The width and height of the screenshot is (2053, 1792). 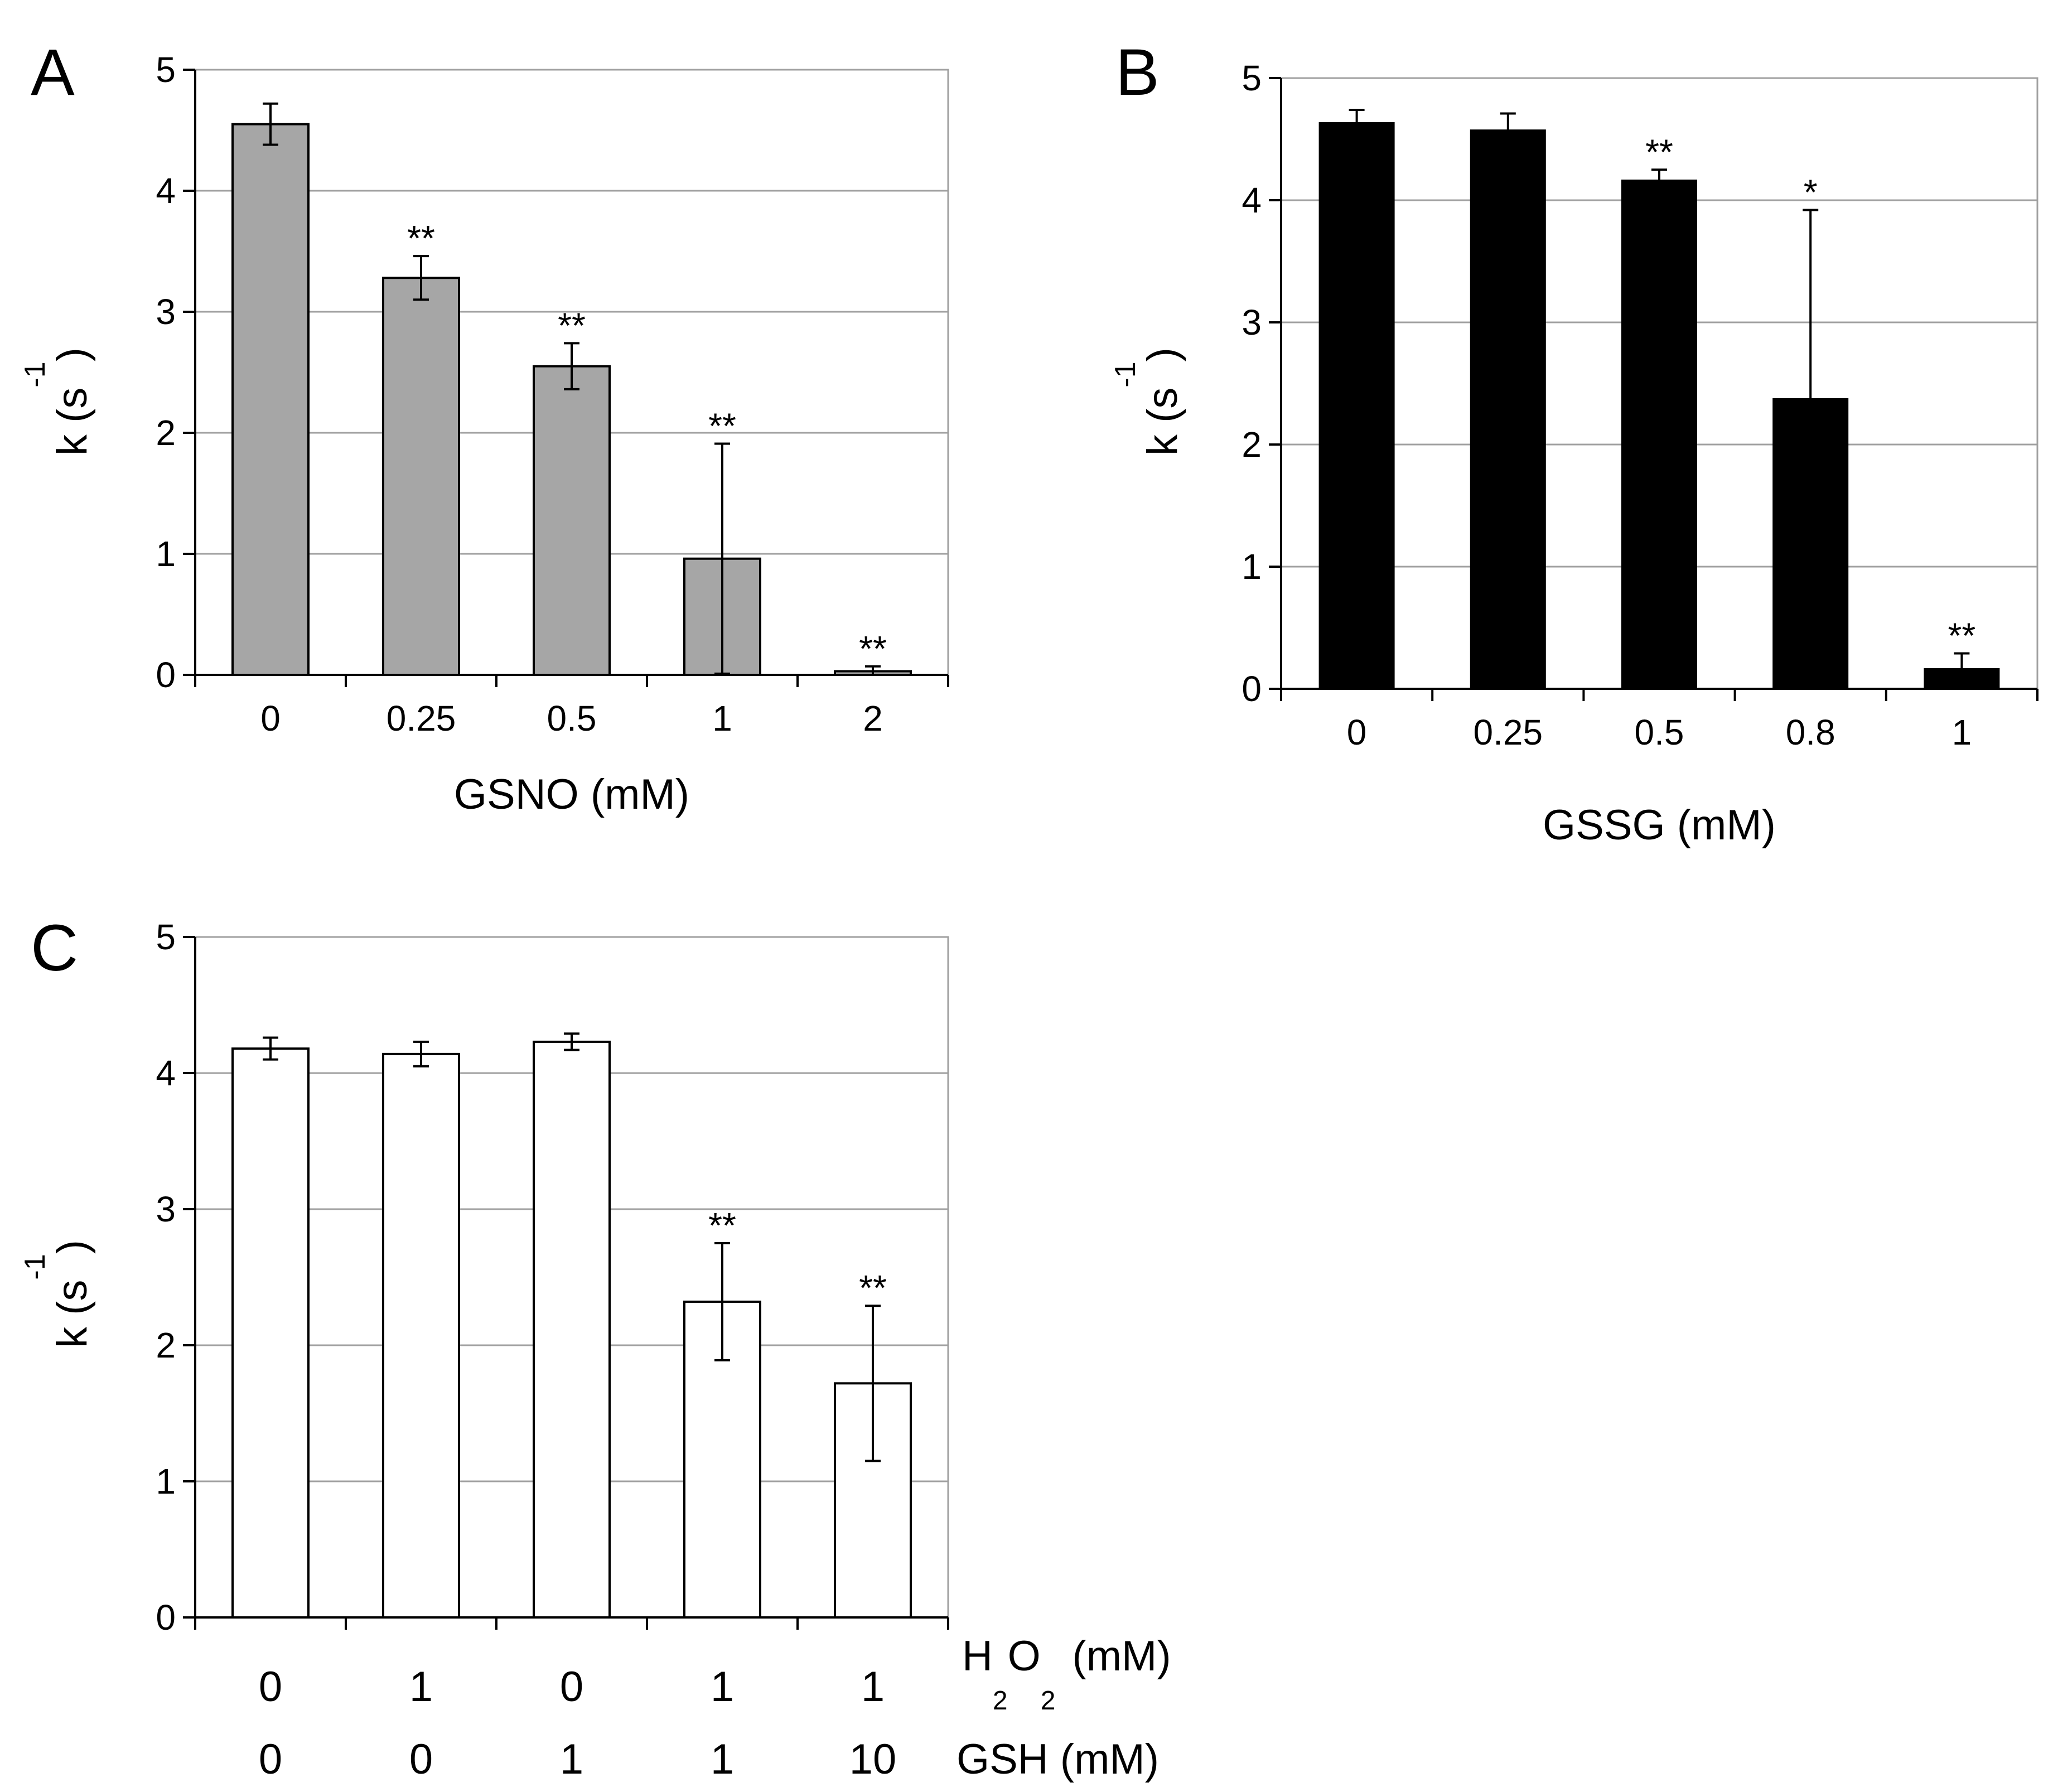 What do you see at coordinates (55, 948) in the screenshot?
I see `panel-label: C` at bounding box center [55, 948].